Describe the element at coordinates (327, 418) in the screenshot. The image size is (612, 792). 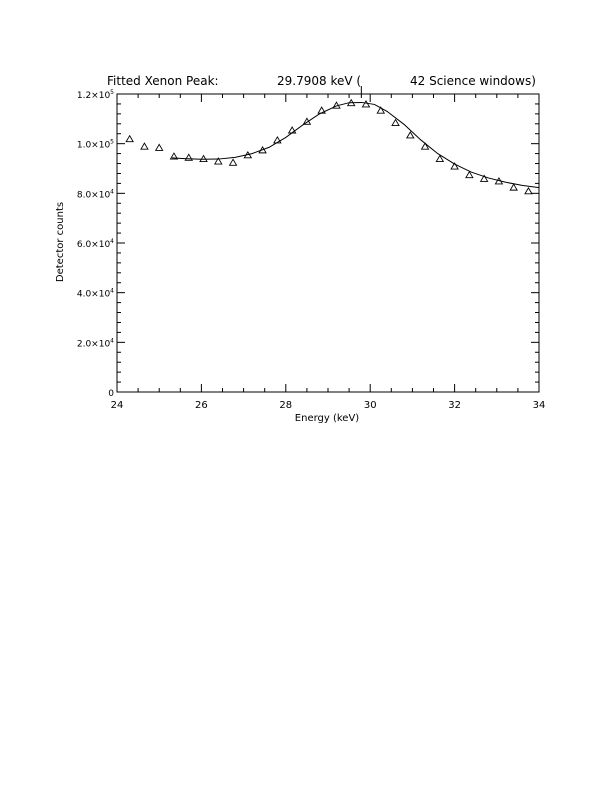
I see `x-axis-label: Energy (keV)` at that location.